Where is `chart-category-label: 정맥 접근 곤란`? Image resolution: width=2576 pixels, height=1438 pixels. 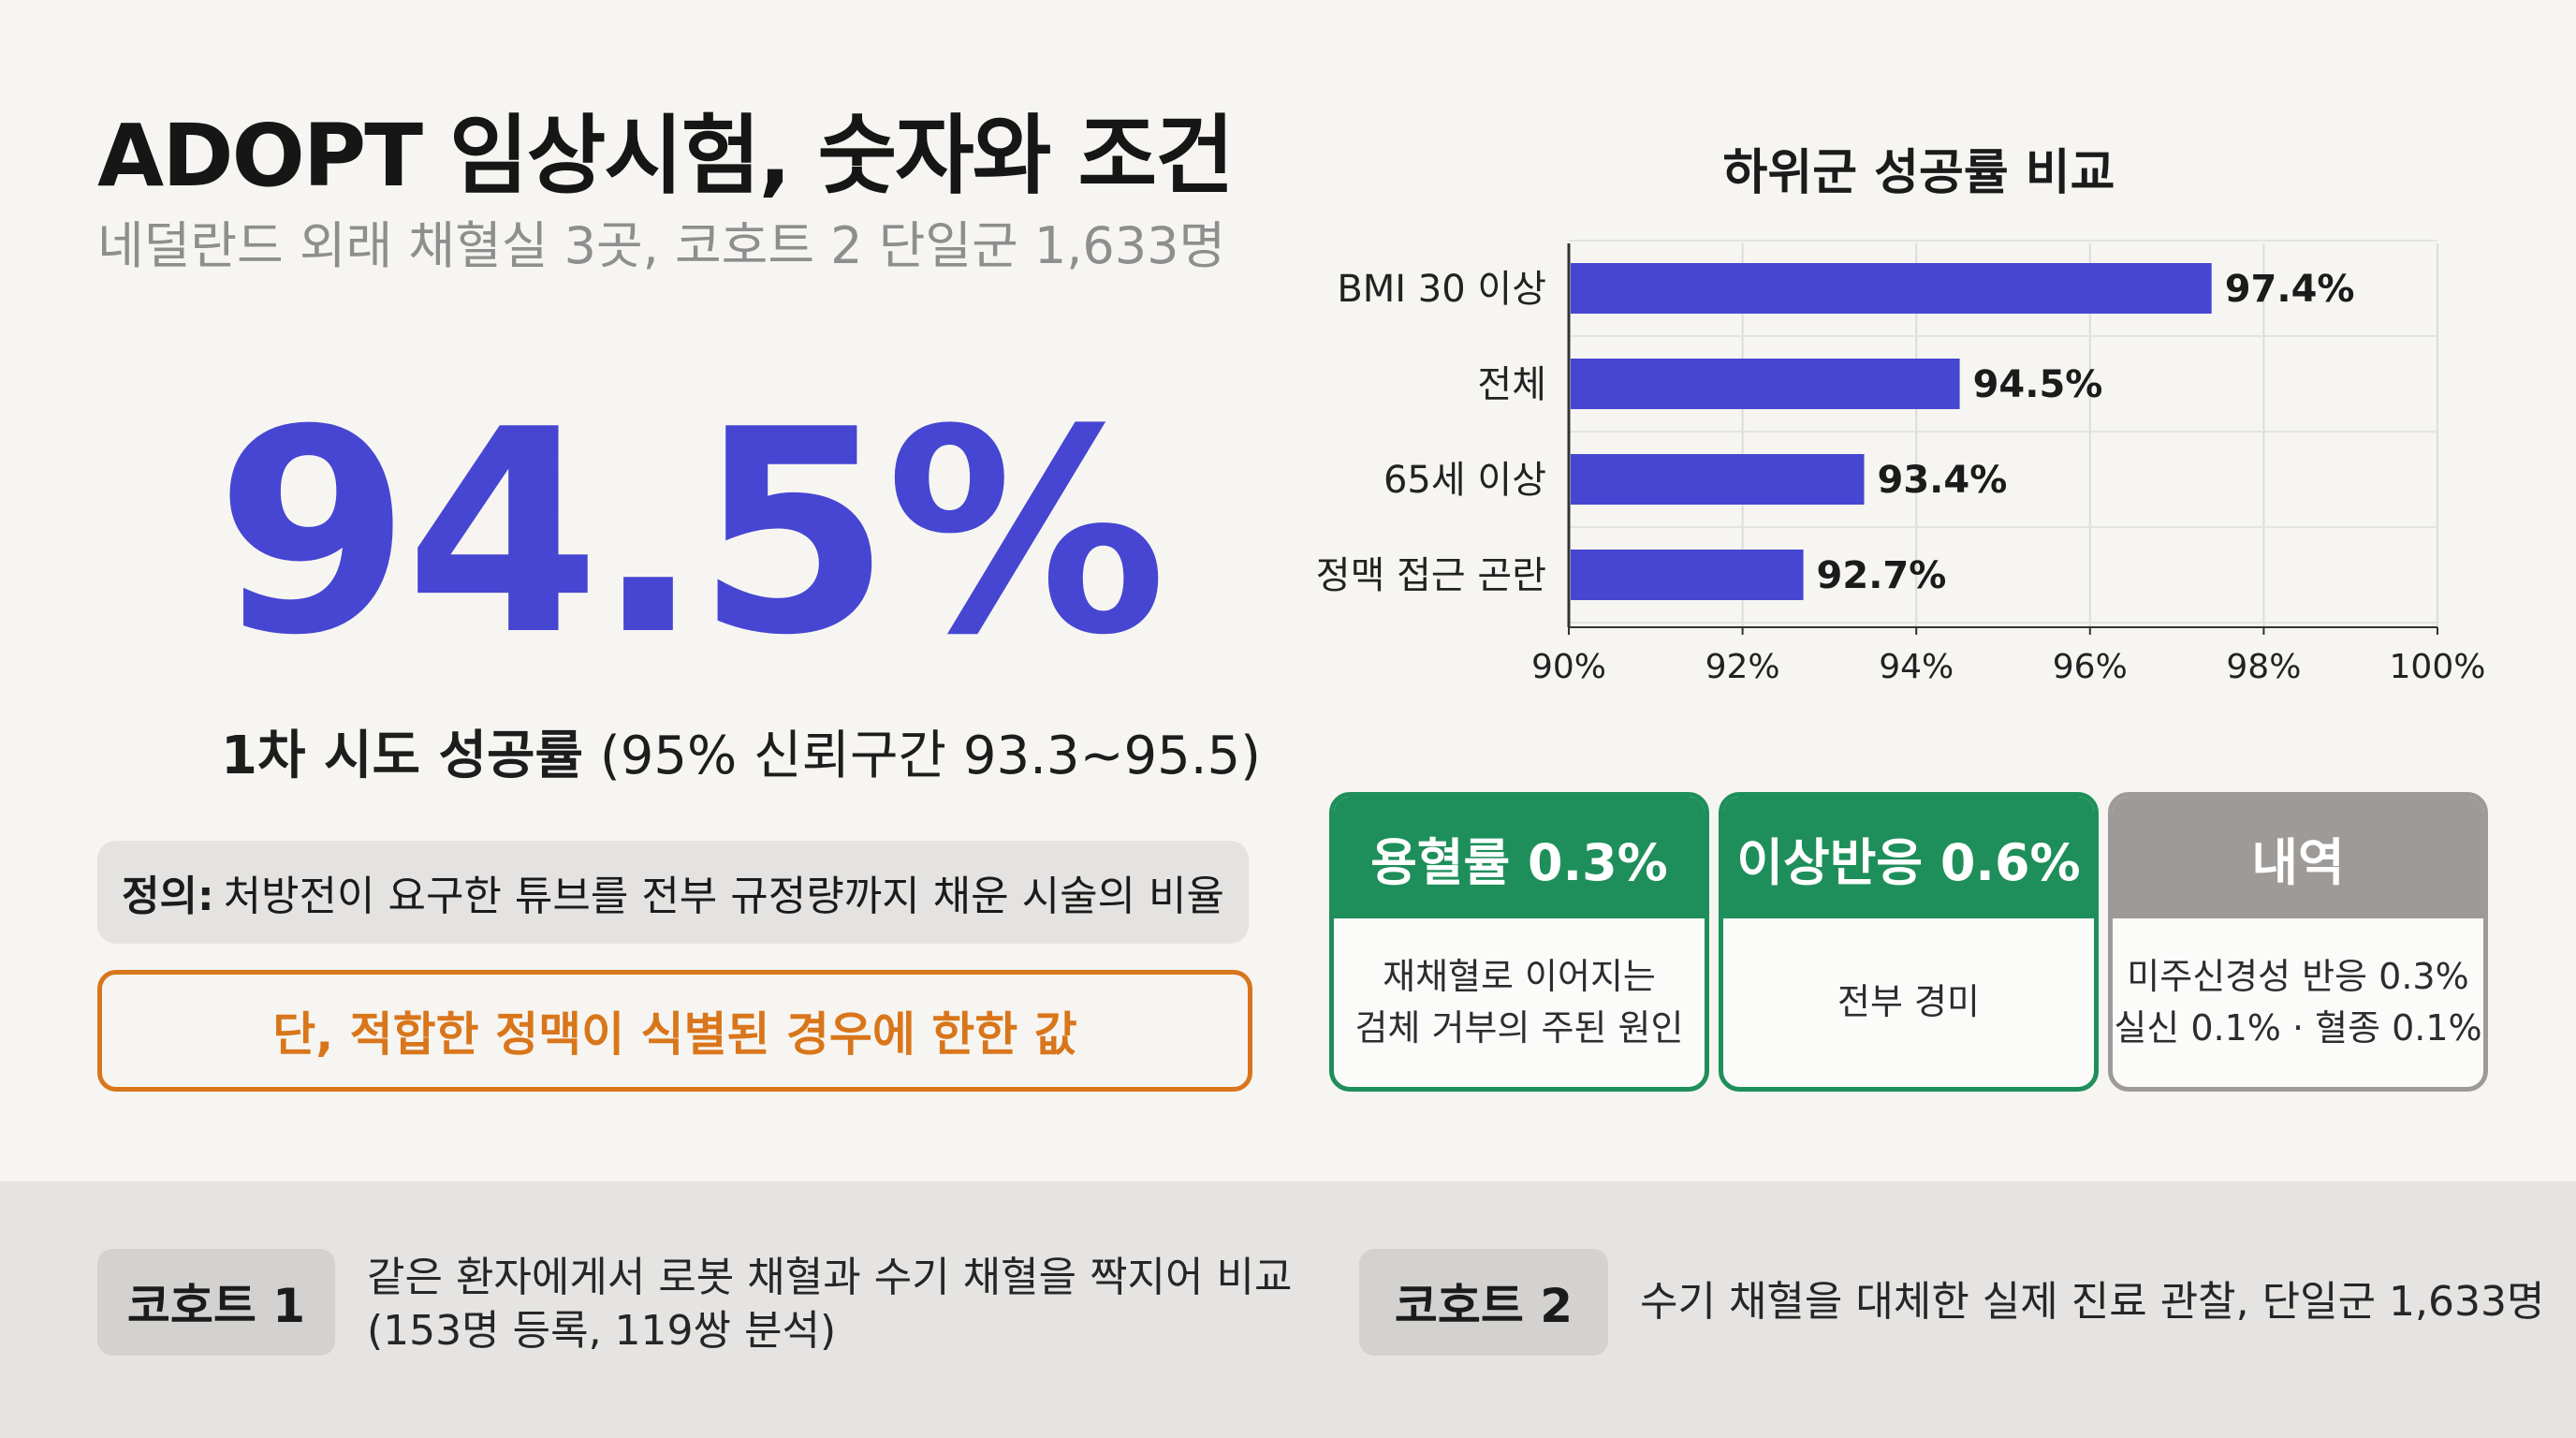
chart-category-label: 정맥 접근 곤란 is located at coordinates (1431, 575).